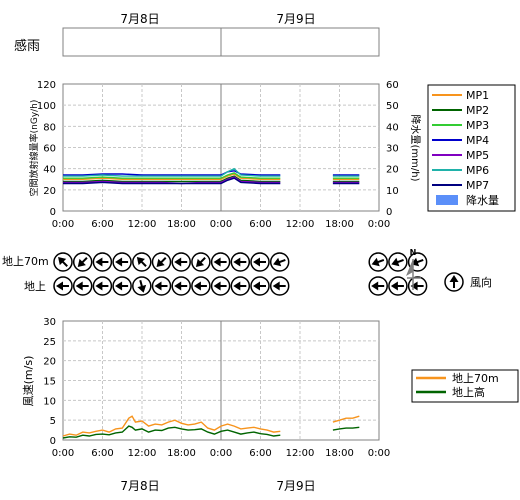  Describe the element at coordinates (392, 149) in the screenshot. I see `y2-tick-label: 30` at that location.